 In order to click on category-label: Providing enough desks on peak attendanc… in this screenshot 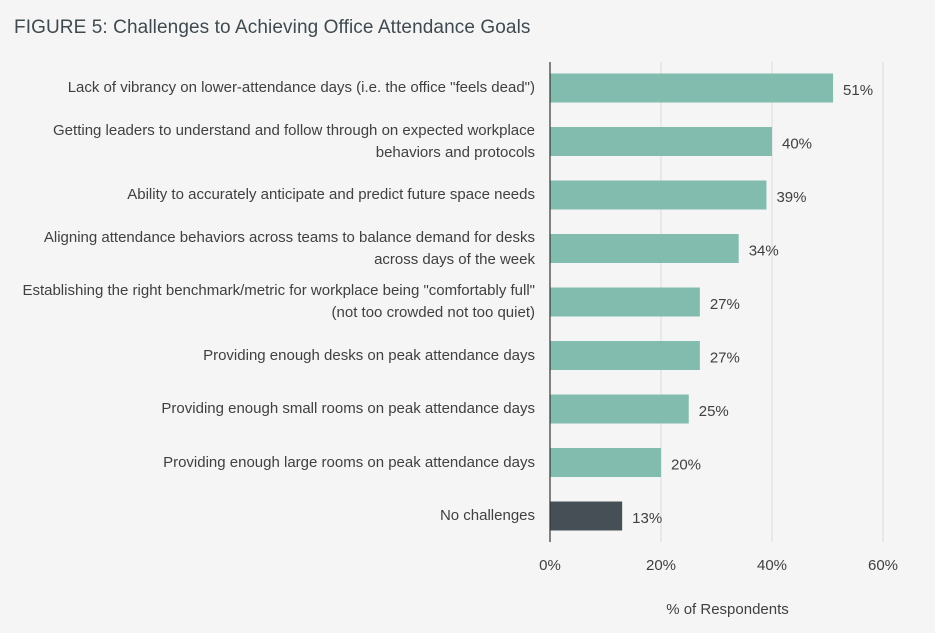, I will do `click(369, 355)`.